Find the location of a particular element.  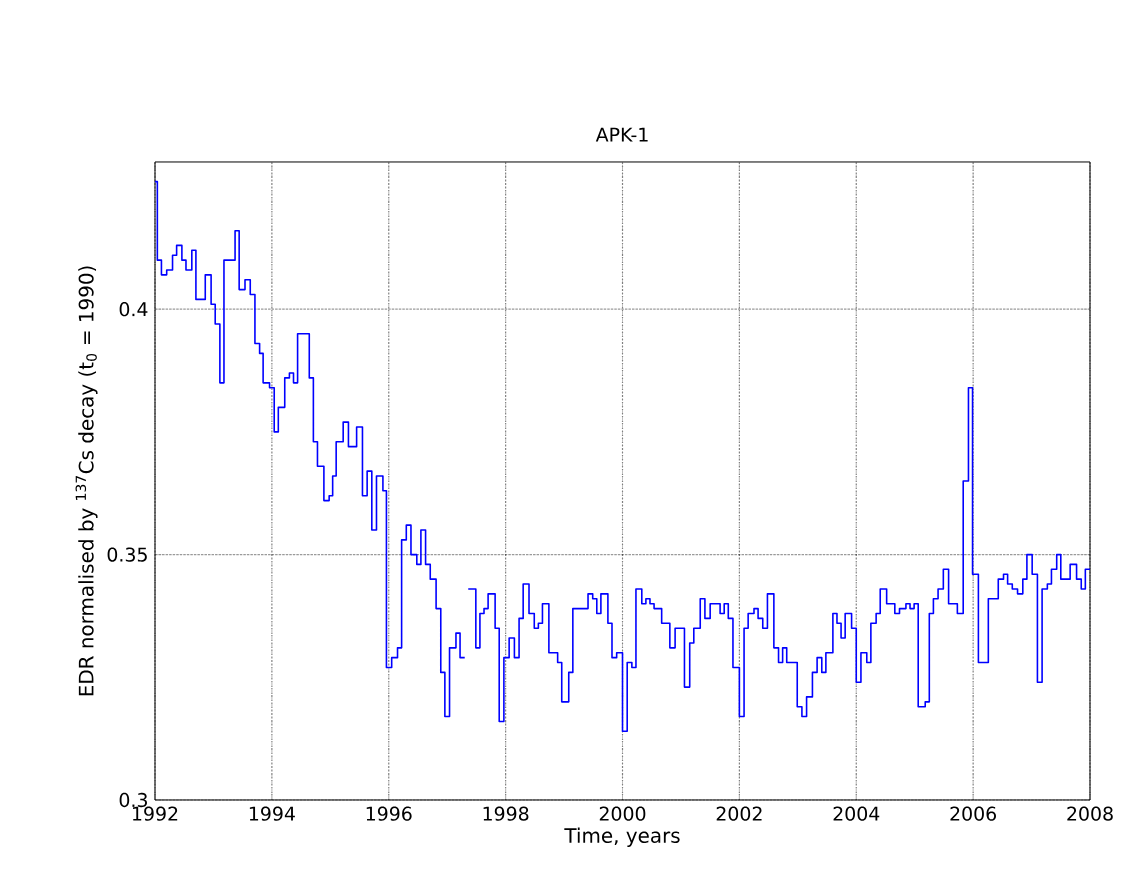

y-axis-title: EDR normalised by $^{137}$Cs decay (t$_{0}$ = 1990) is located at coordinates (86, 481).